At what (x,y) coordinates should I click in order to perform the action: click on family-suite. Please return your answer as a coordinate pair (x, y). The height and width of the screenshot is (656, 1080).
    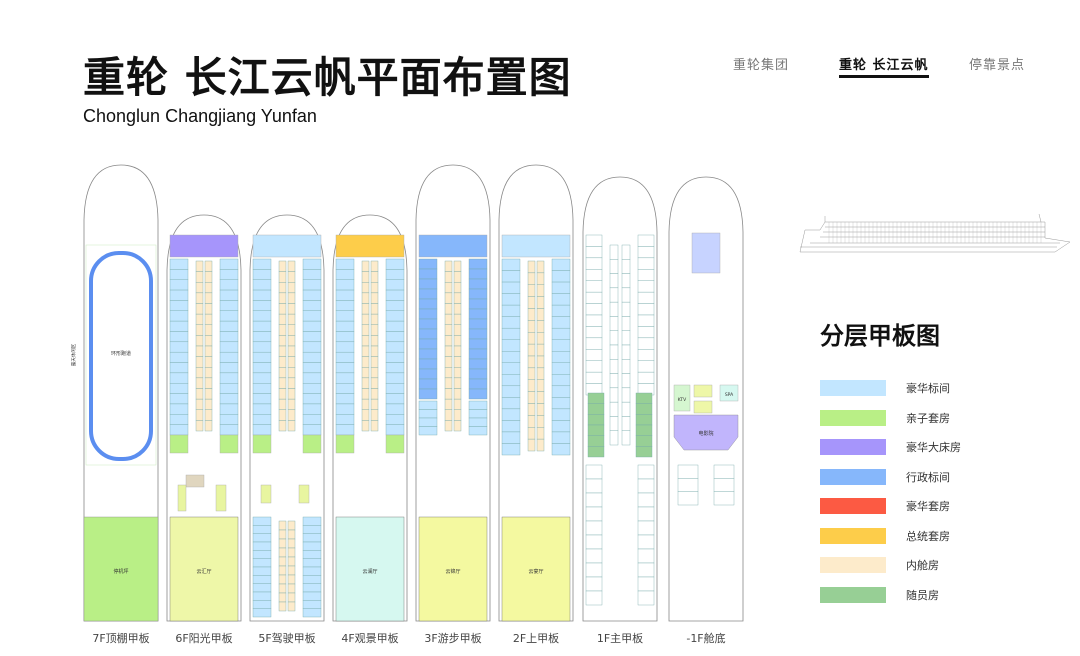
    Looking at the image, I should click on (262, 444).